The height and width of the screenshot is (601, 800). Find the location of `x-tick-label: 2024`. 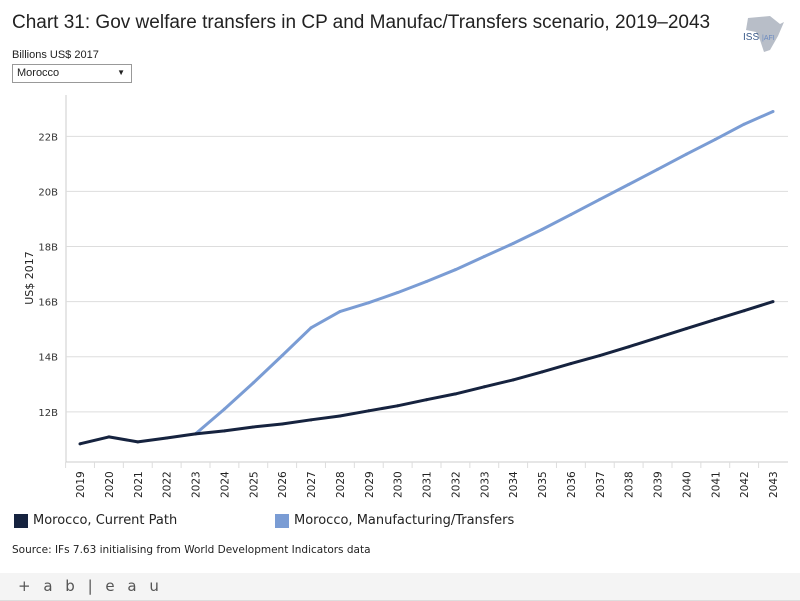

x-tick-label: 2024 is located at coordinates (225, 484).